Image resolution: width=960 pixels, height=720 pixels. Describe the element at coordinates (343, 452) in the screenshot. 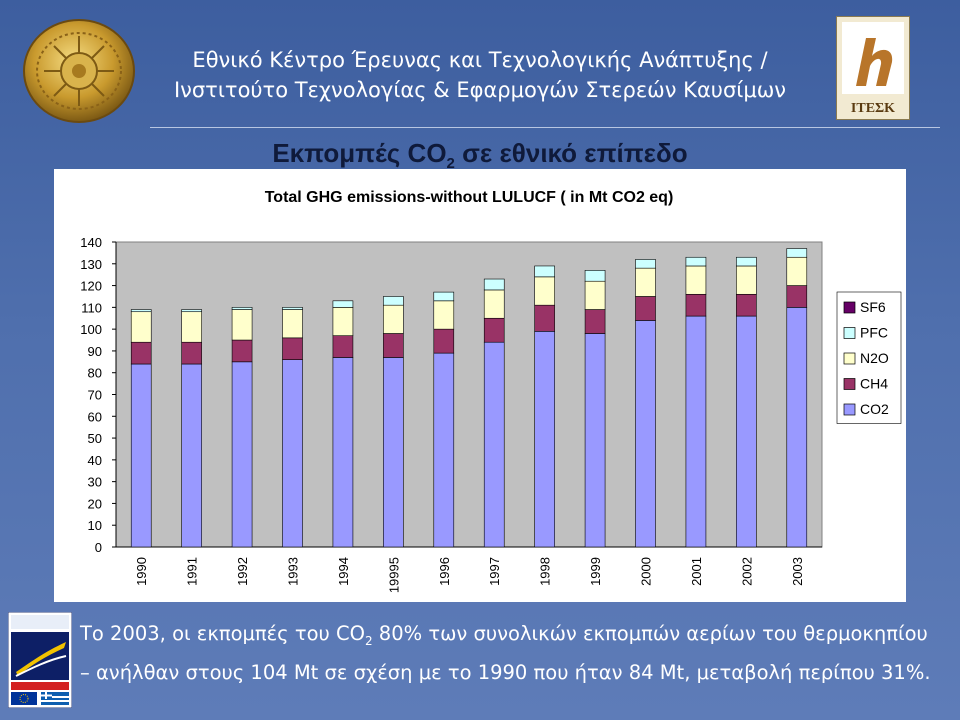

I see `bar-co2-1994` at that location.